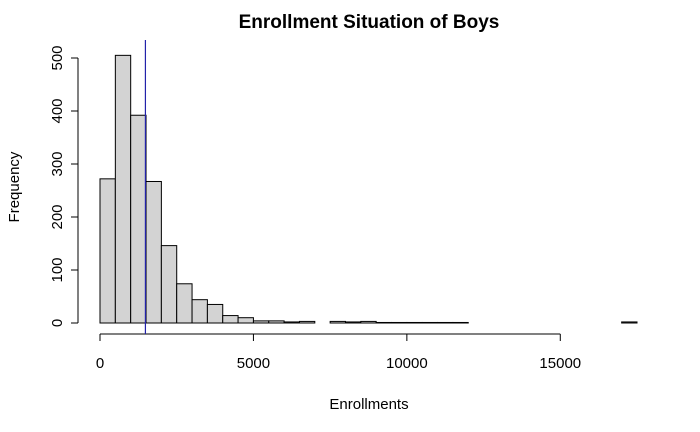  Describe the element at coordinates (57, 110) in the screenshot. I see `y-tick-label: 400` at that location.